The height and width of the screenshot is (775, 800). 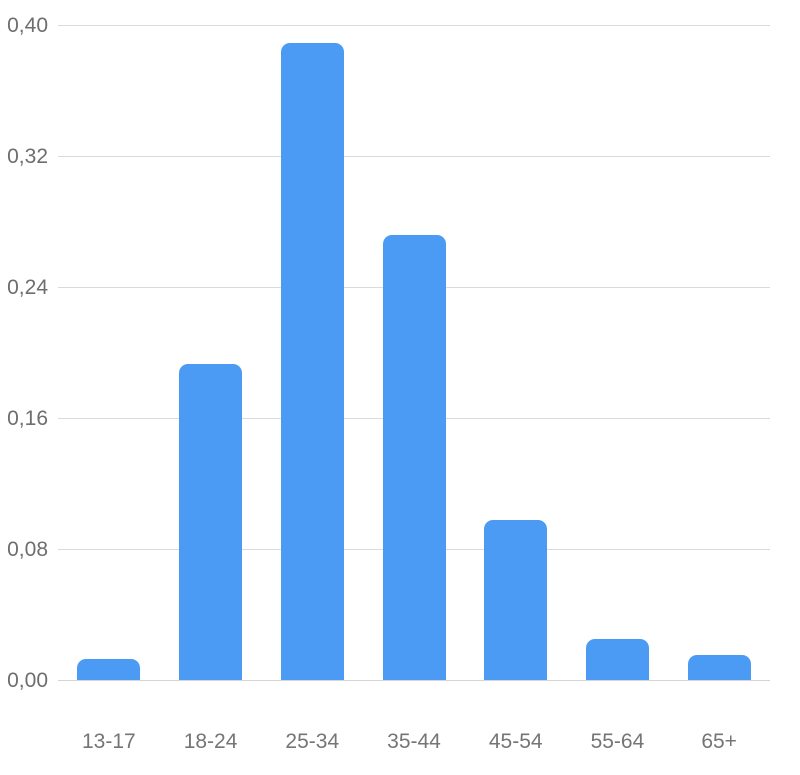 What do you see at coordinates (414, 25) in the screenshot?
I see `gridline-0,40` at bounding box center [414, 25].